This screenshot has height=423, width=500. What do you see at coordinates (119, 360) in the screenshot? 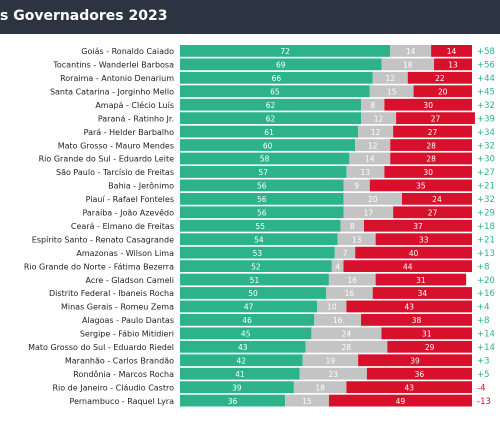
I see `category-label: Maranhão - Carlos Brandão` at bounding box center [119, 360].